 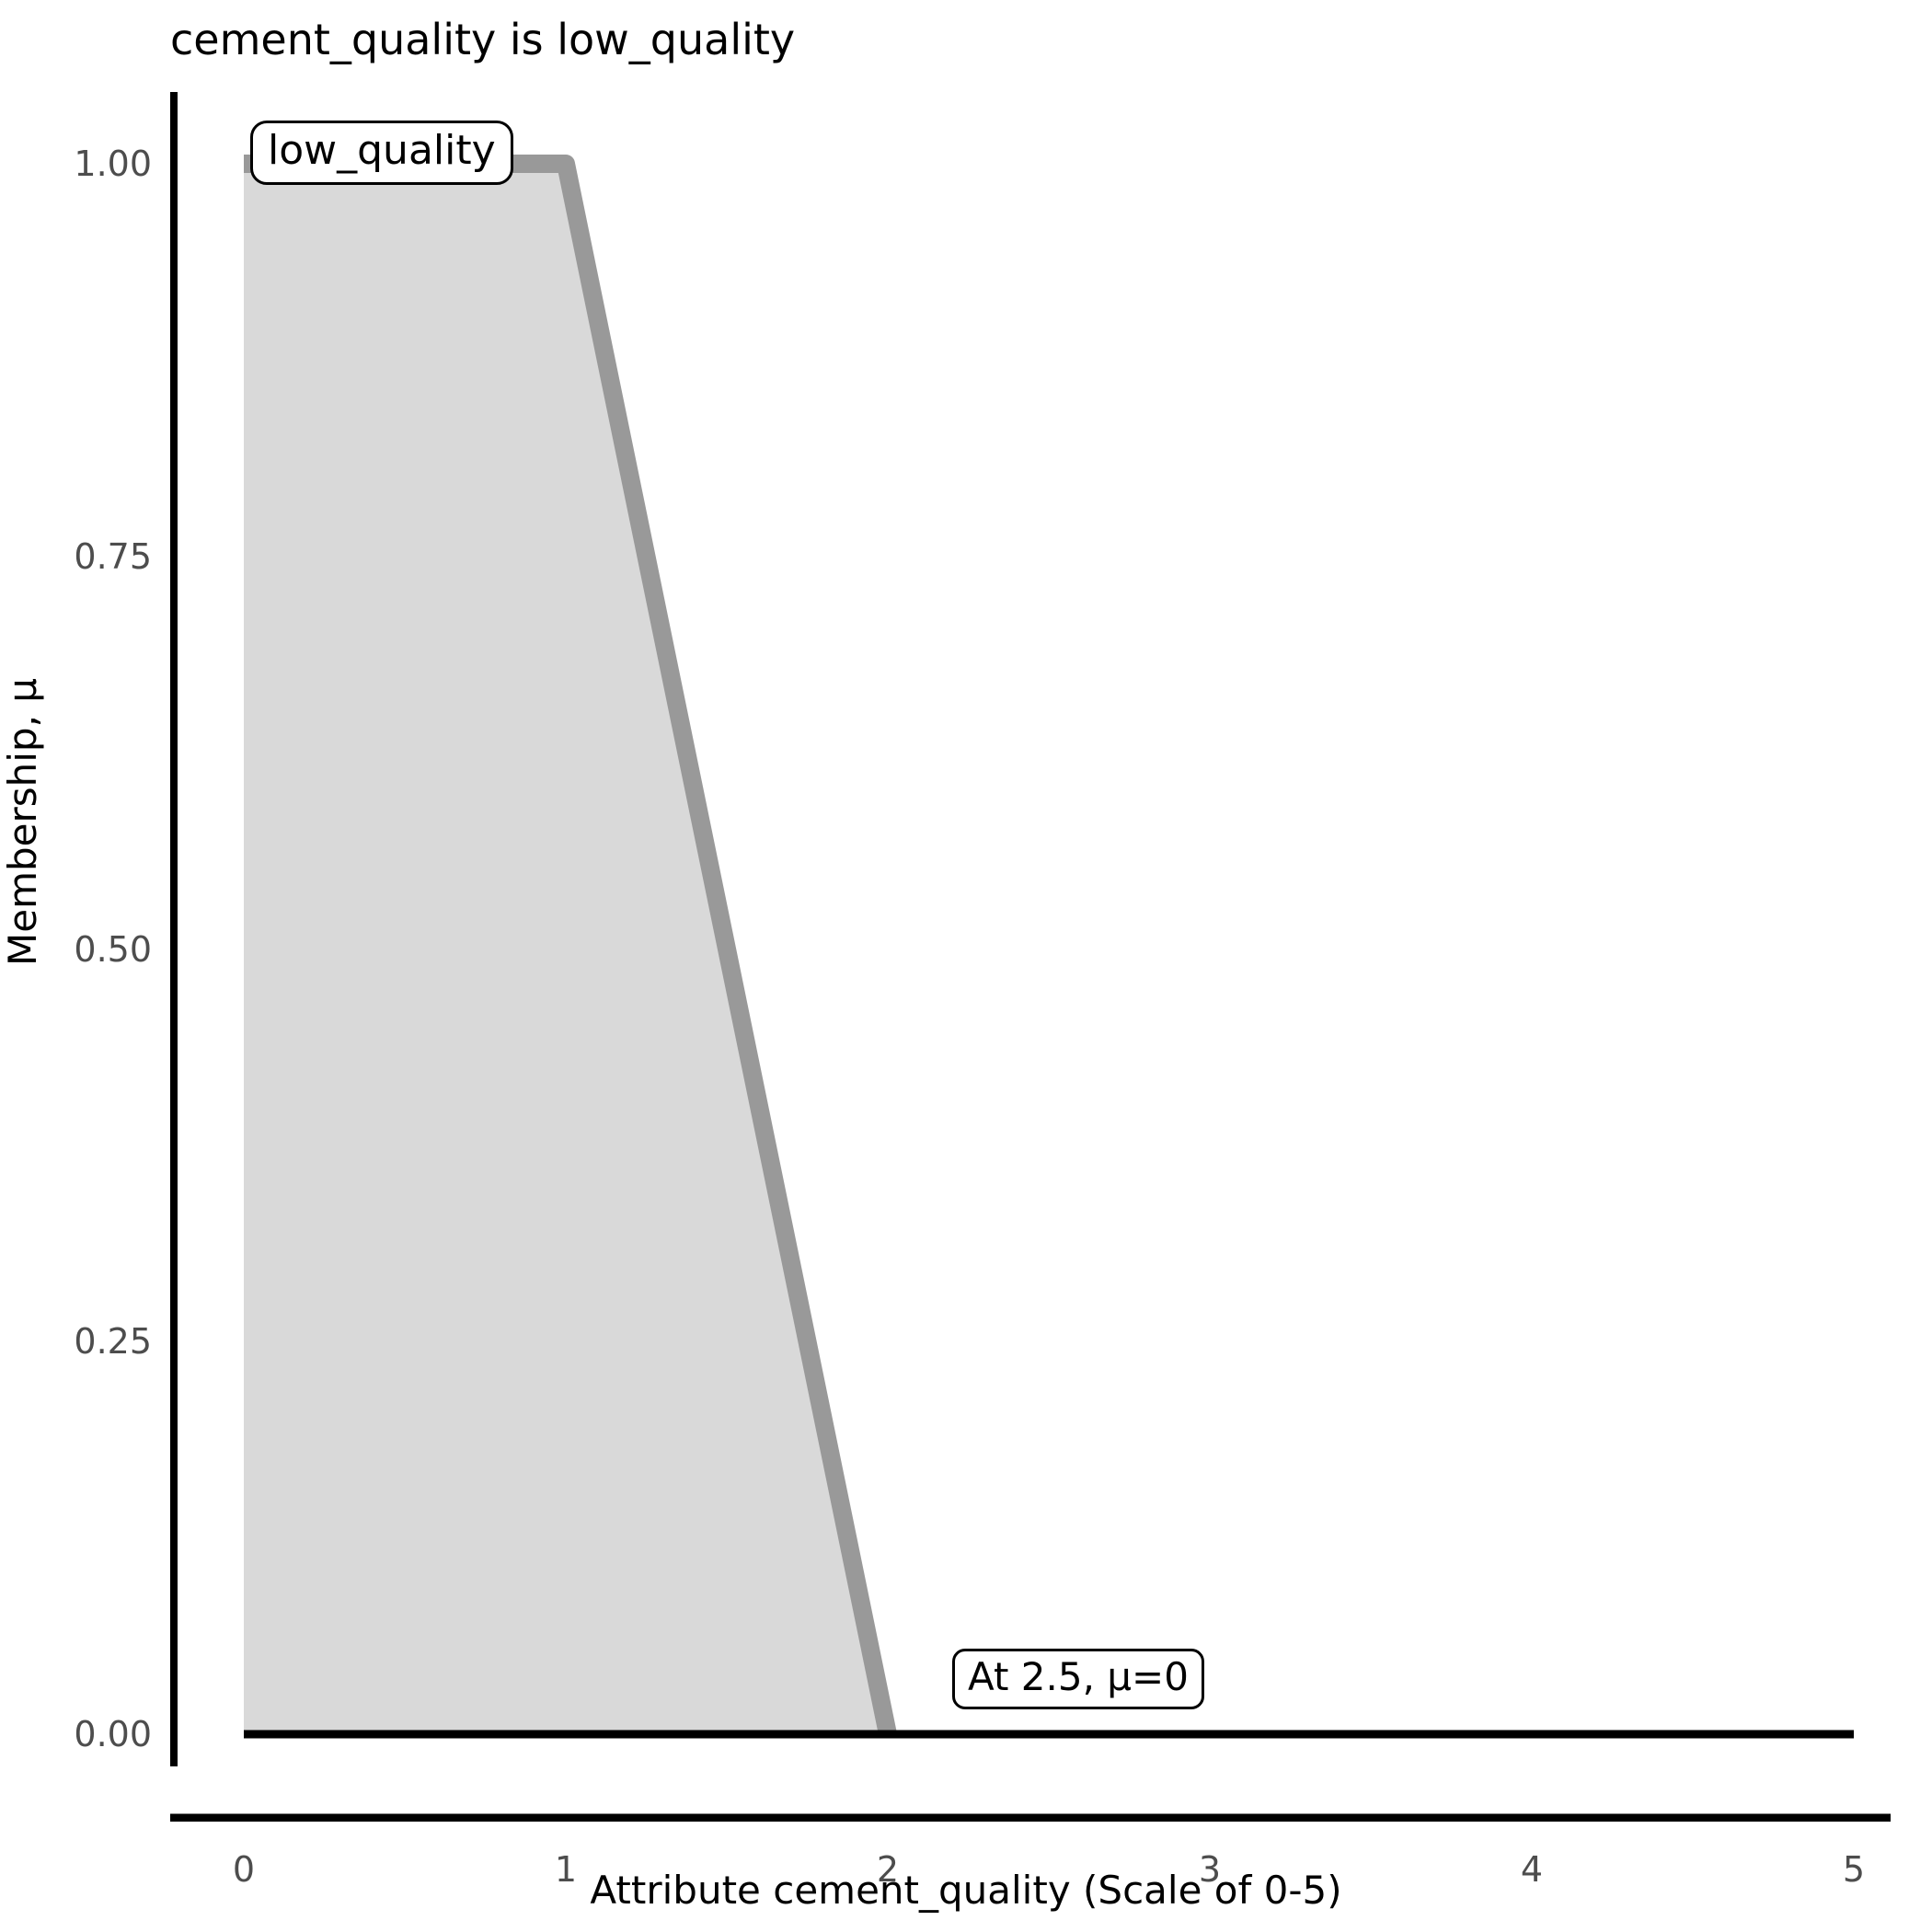 I want to click on x-tick-label-1: 1, so click(x=566, y=1869).